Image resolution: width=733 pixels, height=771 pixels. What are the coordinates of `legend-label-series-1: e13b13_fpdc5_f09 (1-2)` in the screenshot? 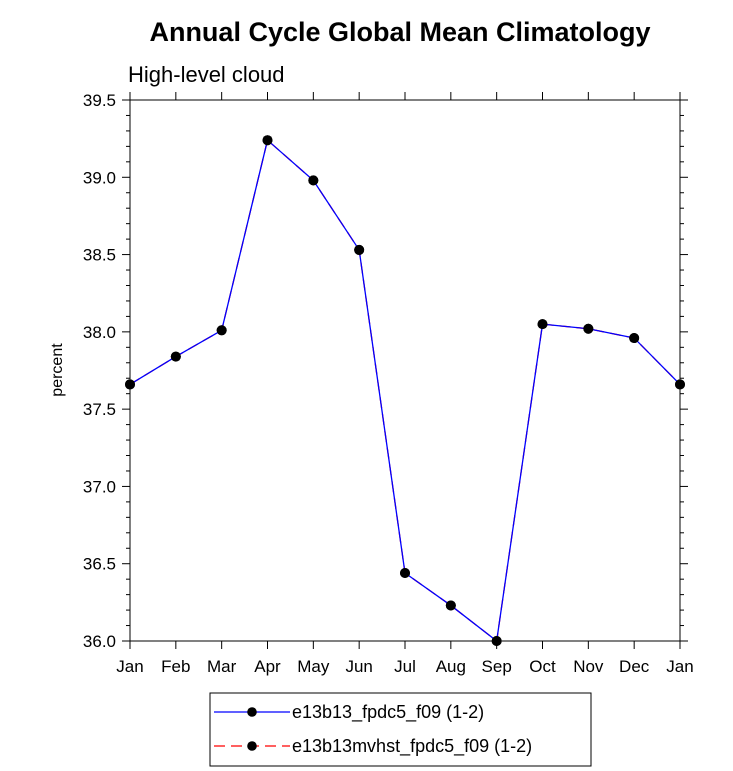 It's located at (388, 712).